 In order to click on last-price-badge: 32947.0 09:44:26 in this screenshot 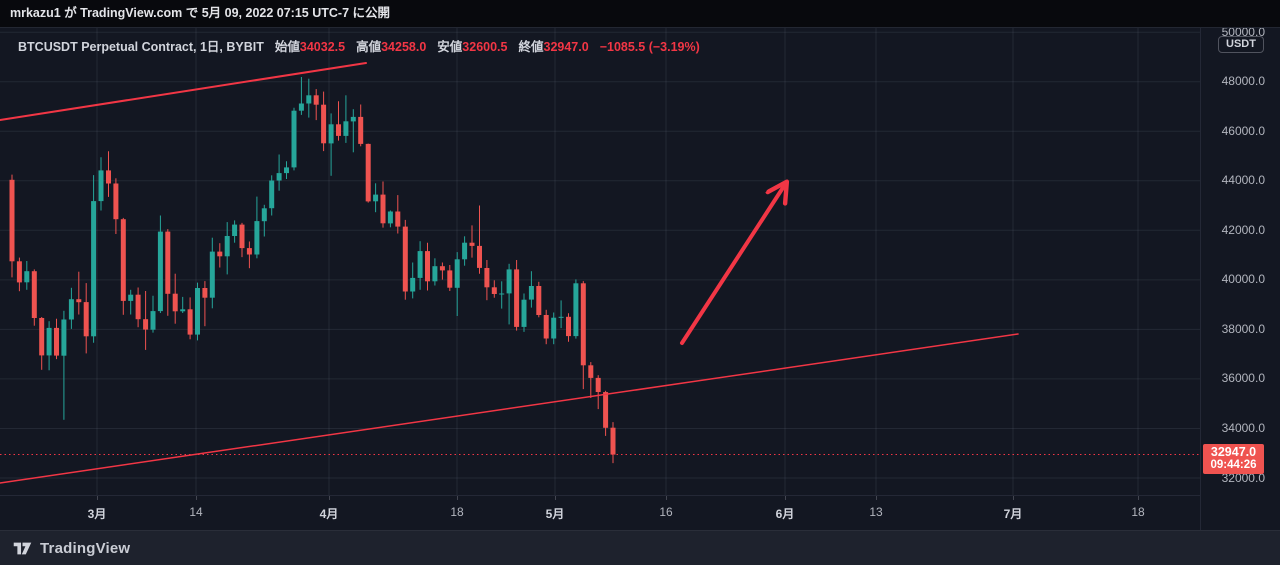, I will do `click(1233, 459)`.